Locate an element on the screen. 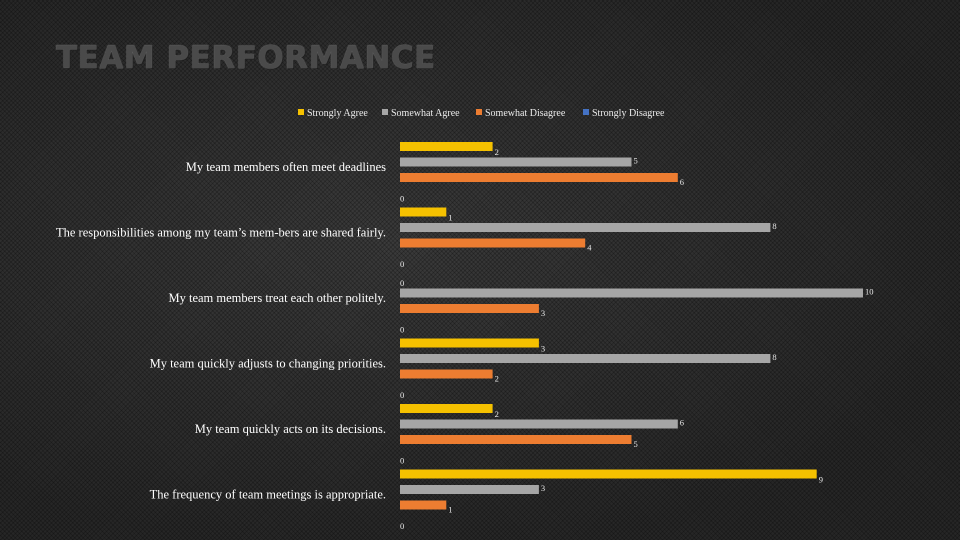 The height and width of the screenshot is (540, 960). legend-label-strongly-disagree: Strongly Disagree is located at coordinates (628, 113).